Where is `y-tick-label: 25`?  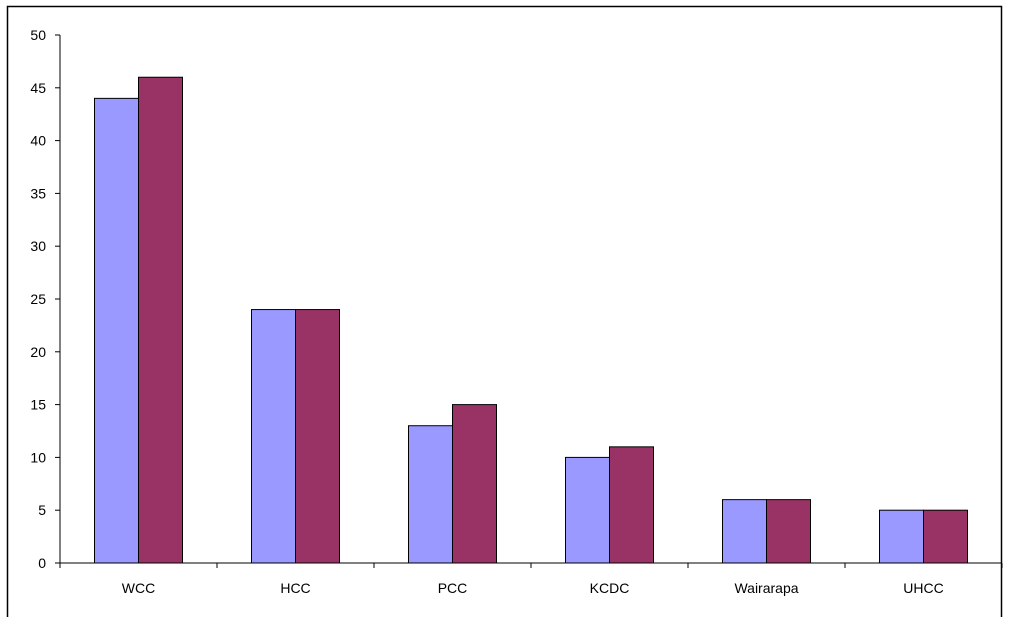
y-tick-label: 25 is located at coordinates (38, 299).